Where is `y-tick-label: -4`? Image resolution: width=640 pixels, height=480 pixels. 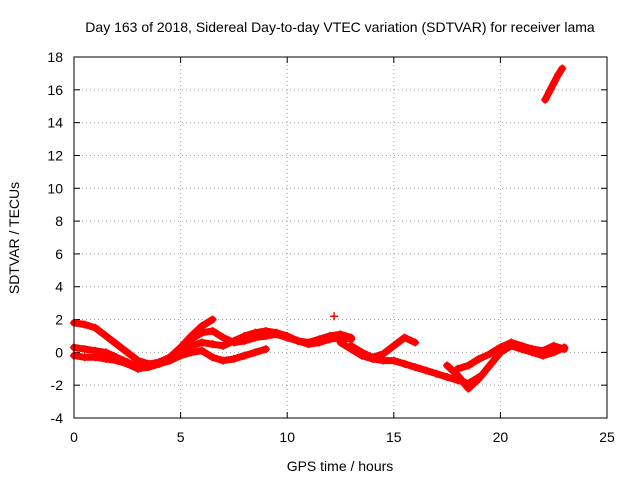
y-tick-label: -4 is located at coordinates (57, 418).